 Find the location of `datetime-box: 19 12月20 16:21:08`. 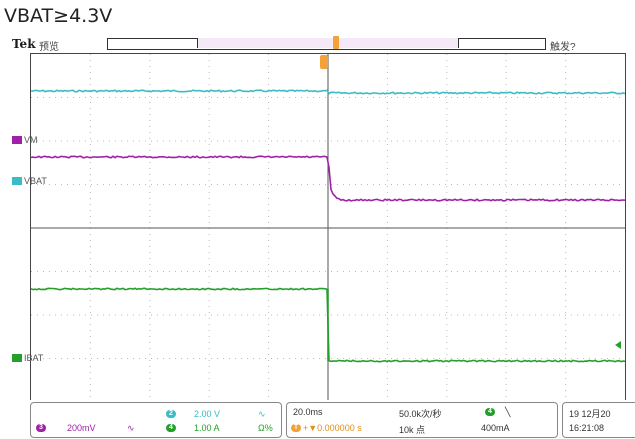

datetime-box: 19 12月20 16:21:08 is located at coordinates (598, 420).